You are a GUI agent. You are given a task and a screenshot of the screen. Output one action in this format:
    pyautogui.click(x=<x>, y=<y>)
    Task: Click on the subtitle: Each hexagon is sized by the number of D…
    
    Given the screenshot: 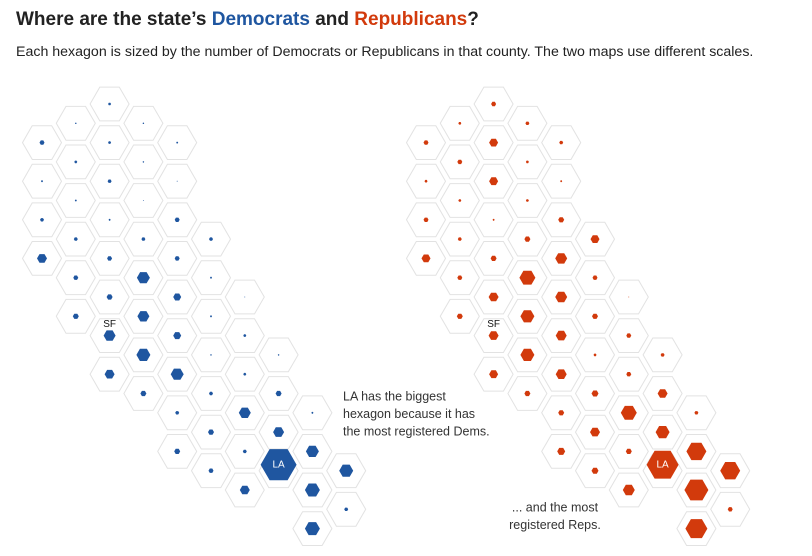 What is the action you would take?
    pyautogui.click(x=384, y=52)
    